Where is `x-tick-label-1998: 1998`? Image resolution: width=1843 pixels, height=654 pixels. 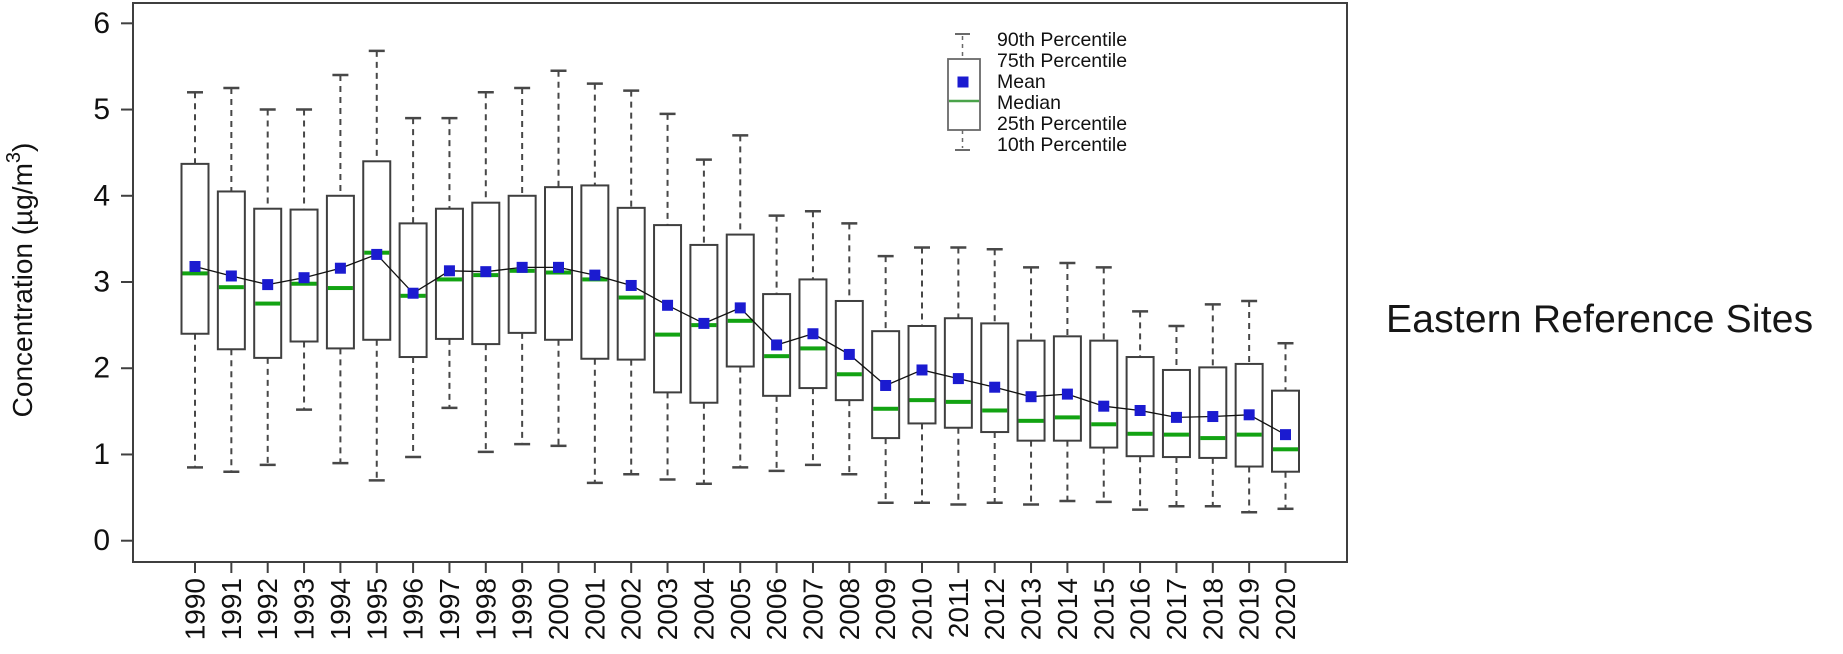 x-tick-label-1998: 1998 is located at coordinates (485, 609).